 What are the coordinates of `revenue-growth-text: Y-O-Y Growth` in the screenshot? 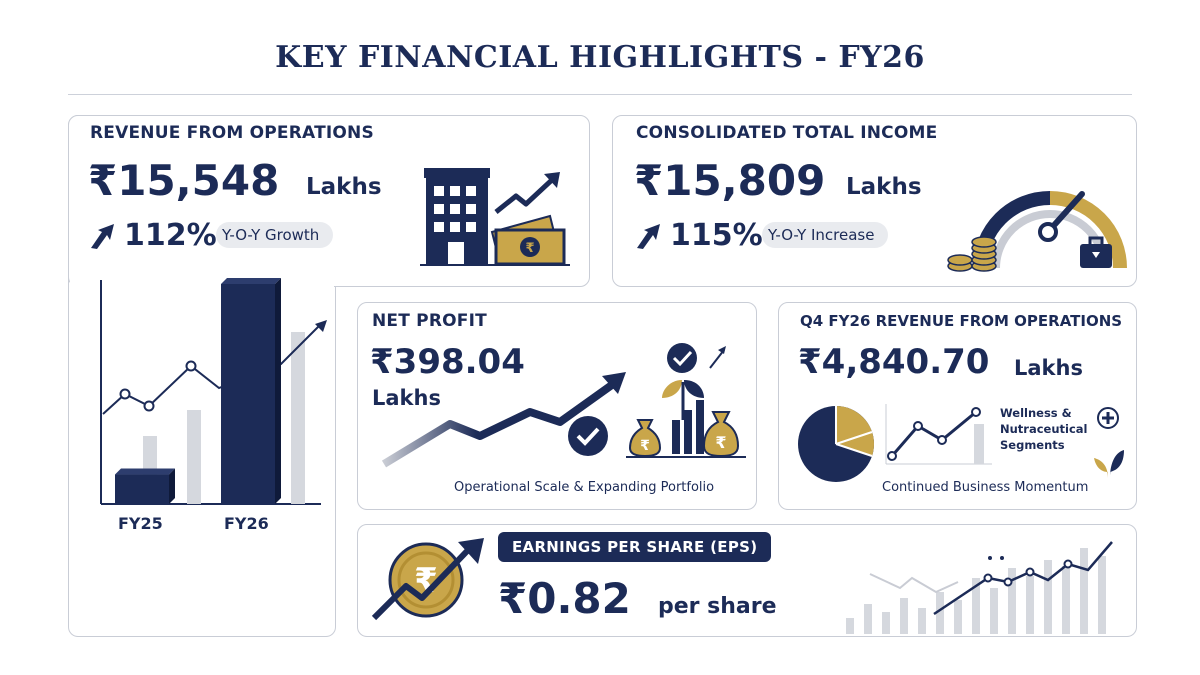 It's located at (271, 235).